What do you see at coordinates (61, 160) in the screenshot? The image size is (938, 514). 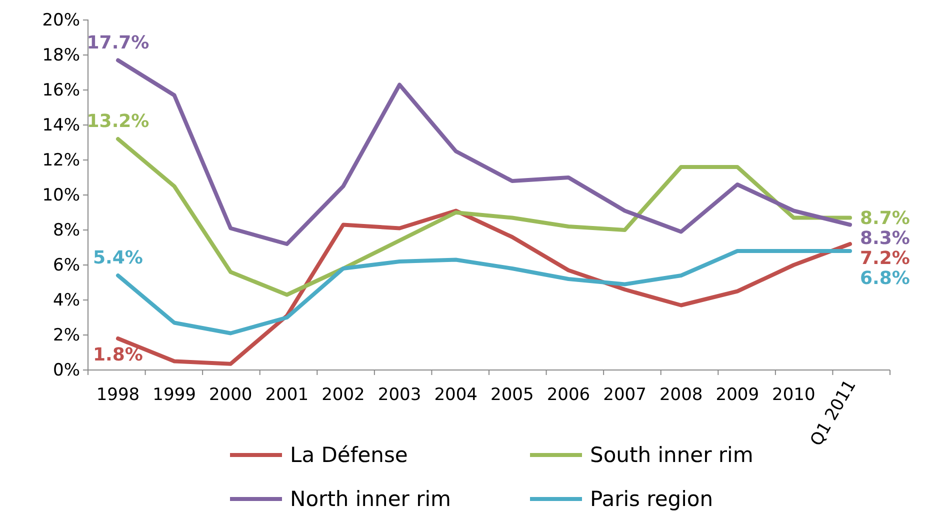 I see `y-tick-label: 12%` at bounding box center [61, 160].